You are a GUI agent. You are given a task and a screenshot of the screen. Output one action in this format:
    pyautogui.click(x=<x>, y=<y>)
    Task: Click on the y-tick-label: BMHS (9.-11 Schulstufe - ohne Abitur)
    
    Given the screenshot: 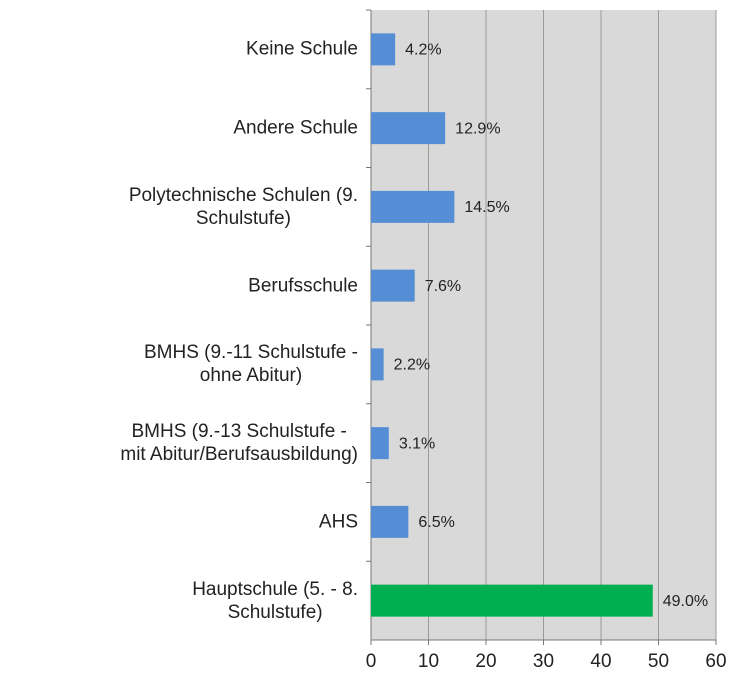 What is the action you would take?
    pyautogui.click(x=250, y=364)
    